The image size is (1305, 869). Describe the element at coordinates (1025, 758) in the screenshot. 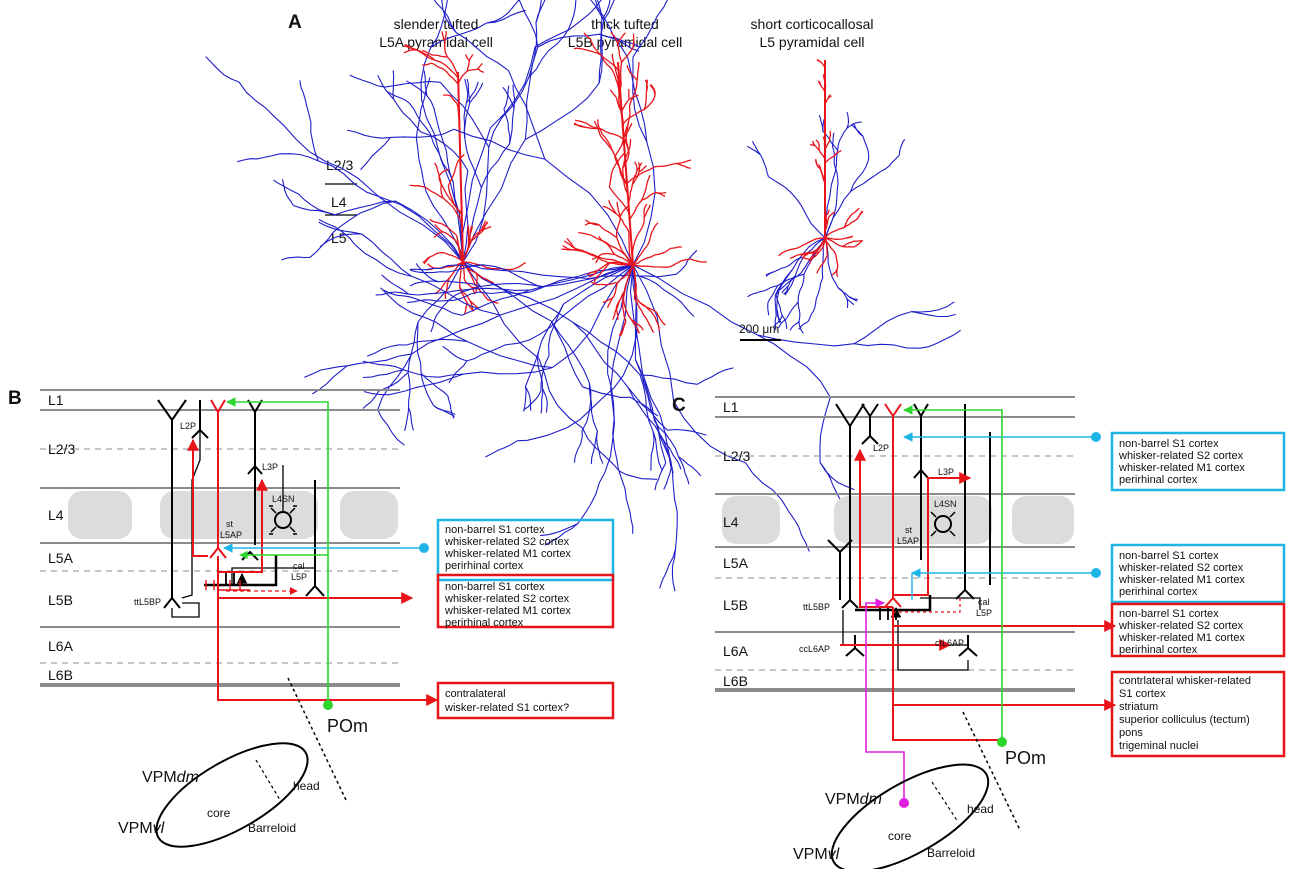

I see `c-pom-label: POm` at that location.